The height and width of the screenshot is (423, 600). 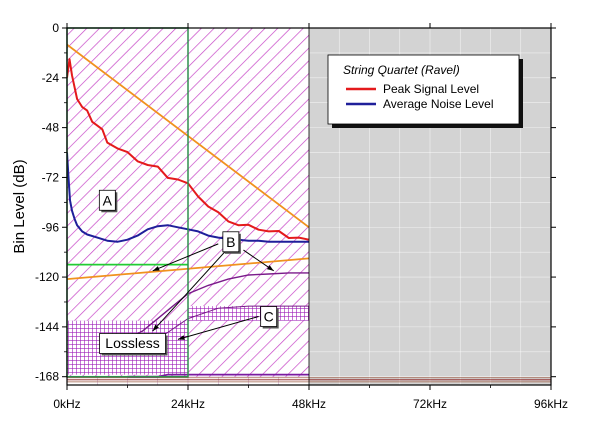 I want to click on x-tick-label: 0kHz, so click(x=66, y=404).